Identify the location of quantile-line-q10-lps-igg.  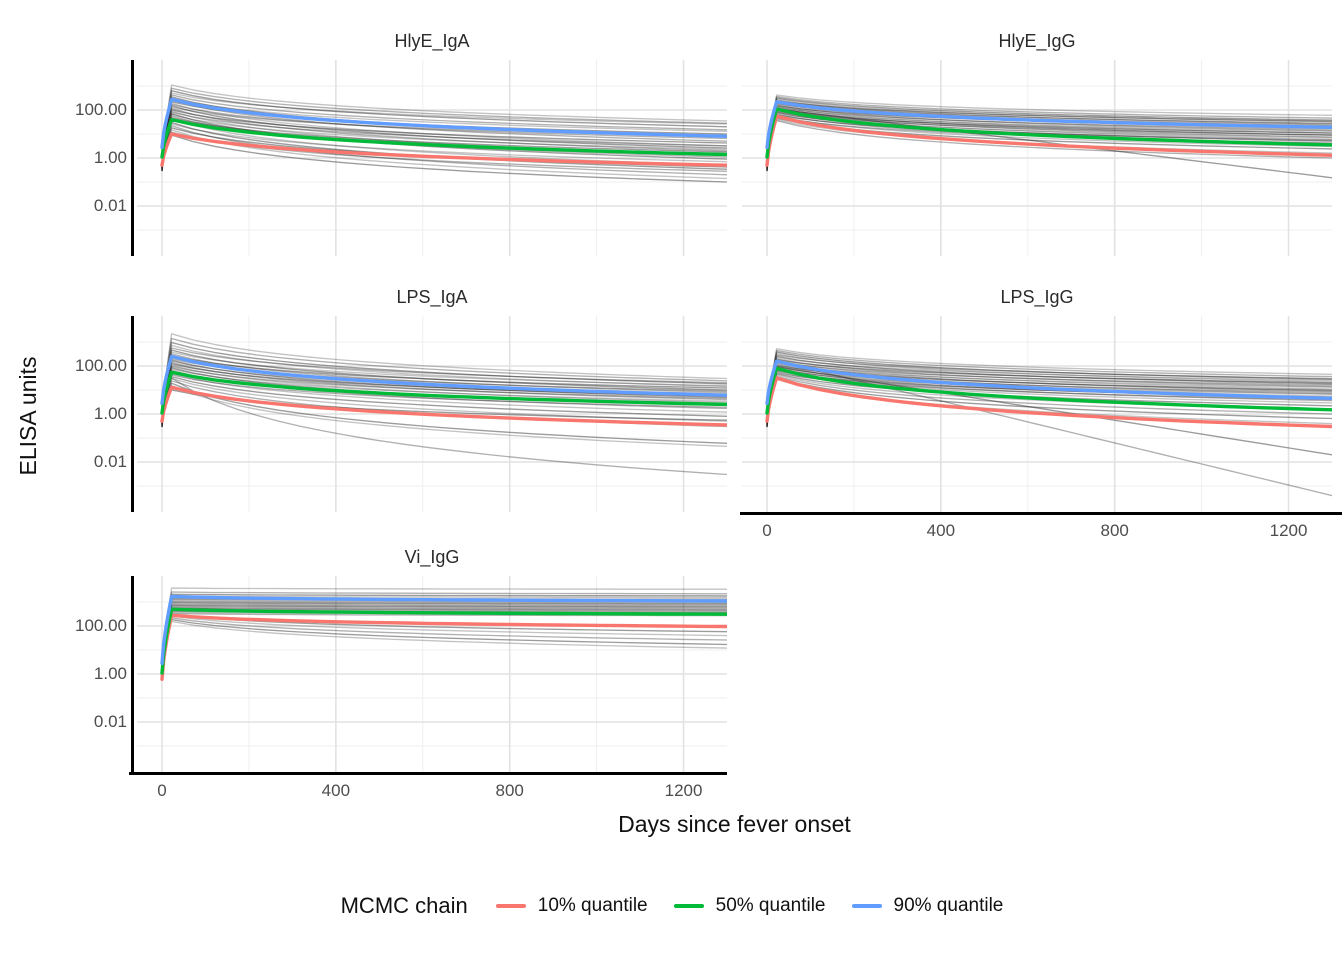
(1048, 402).